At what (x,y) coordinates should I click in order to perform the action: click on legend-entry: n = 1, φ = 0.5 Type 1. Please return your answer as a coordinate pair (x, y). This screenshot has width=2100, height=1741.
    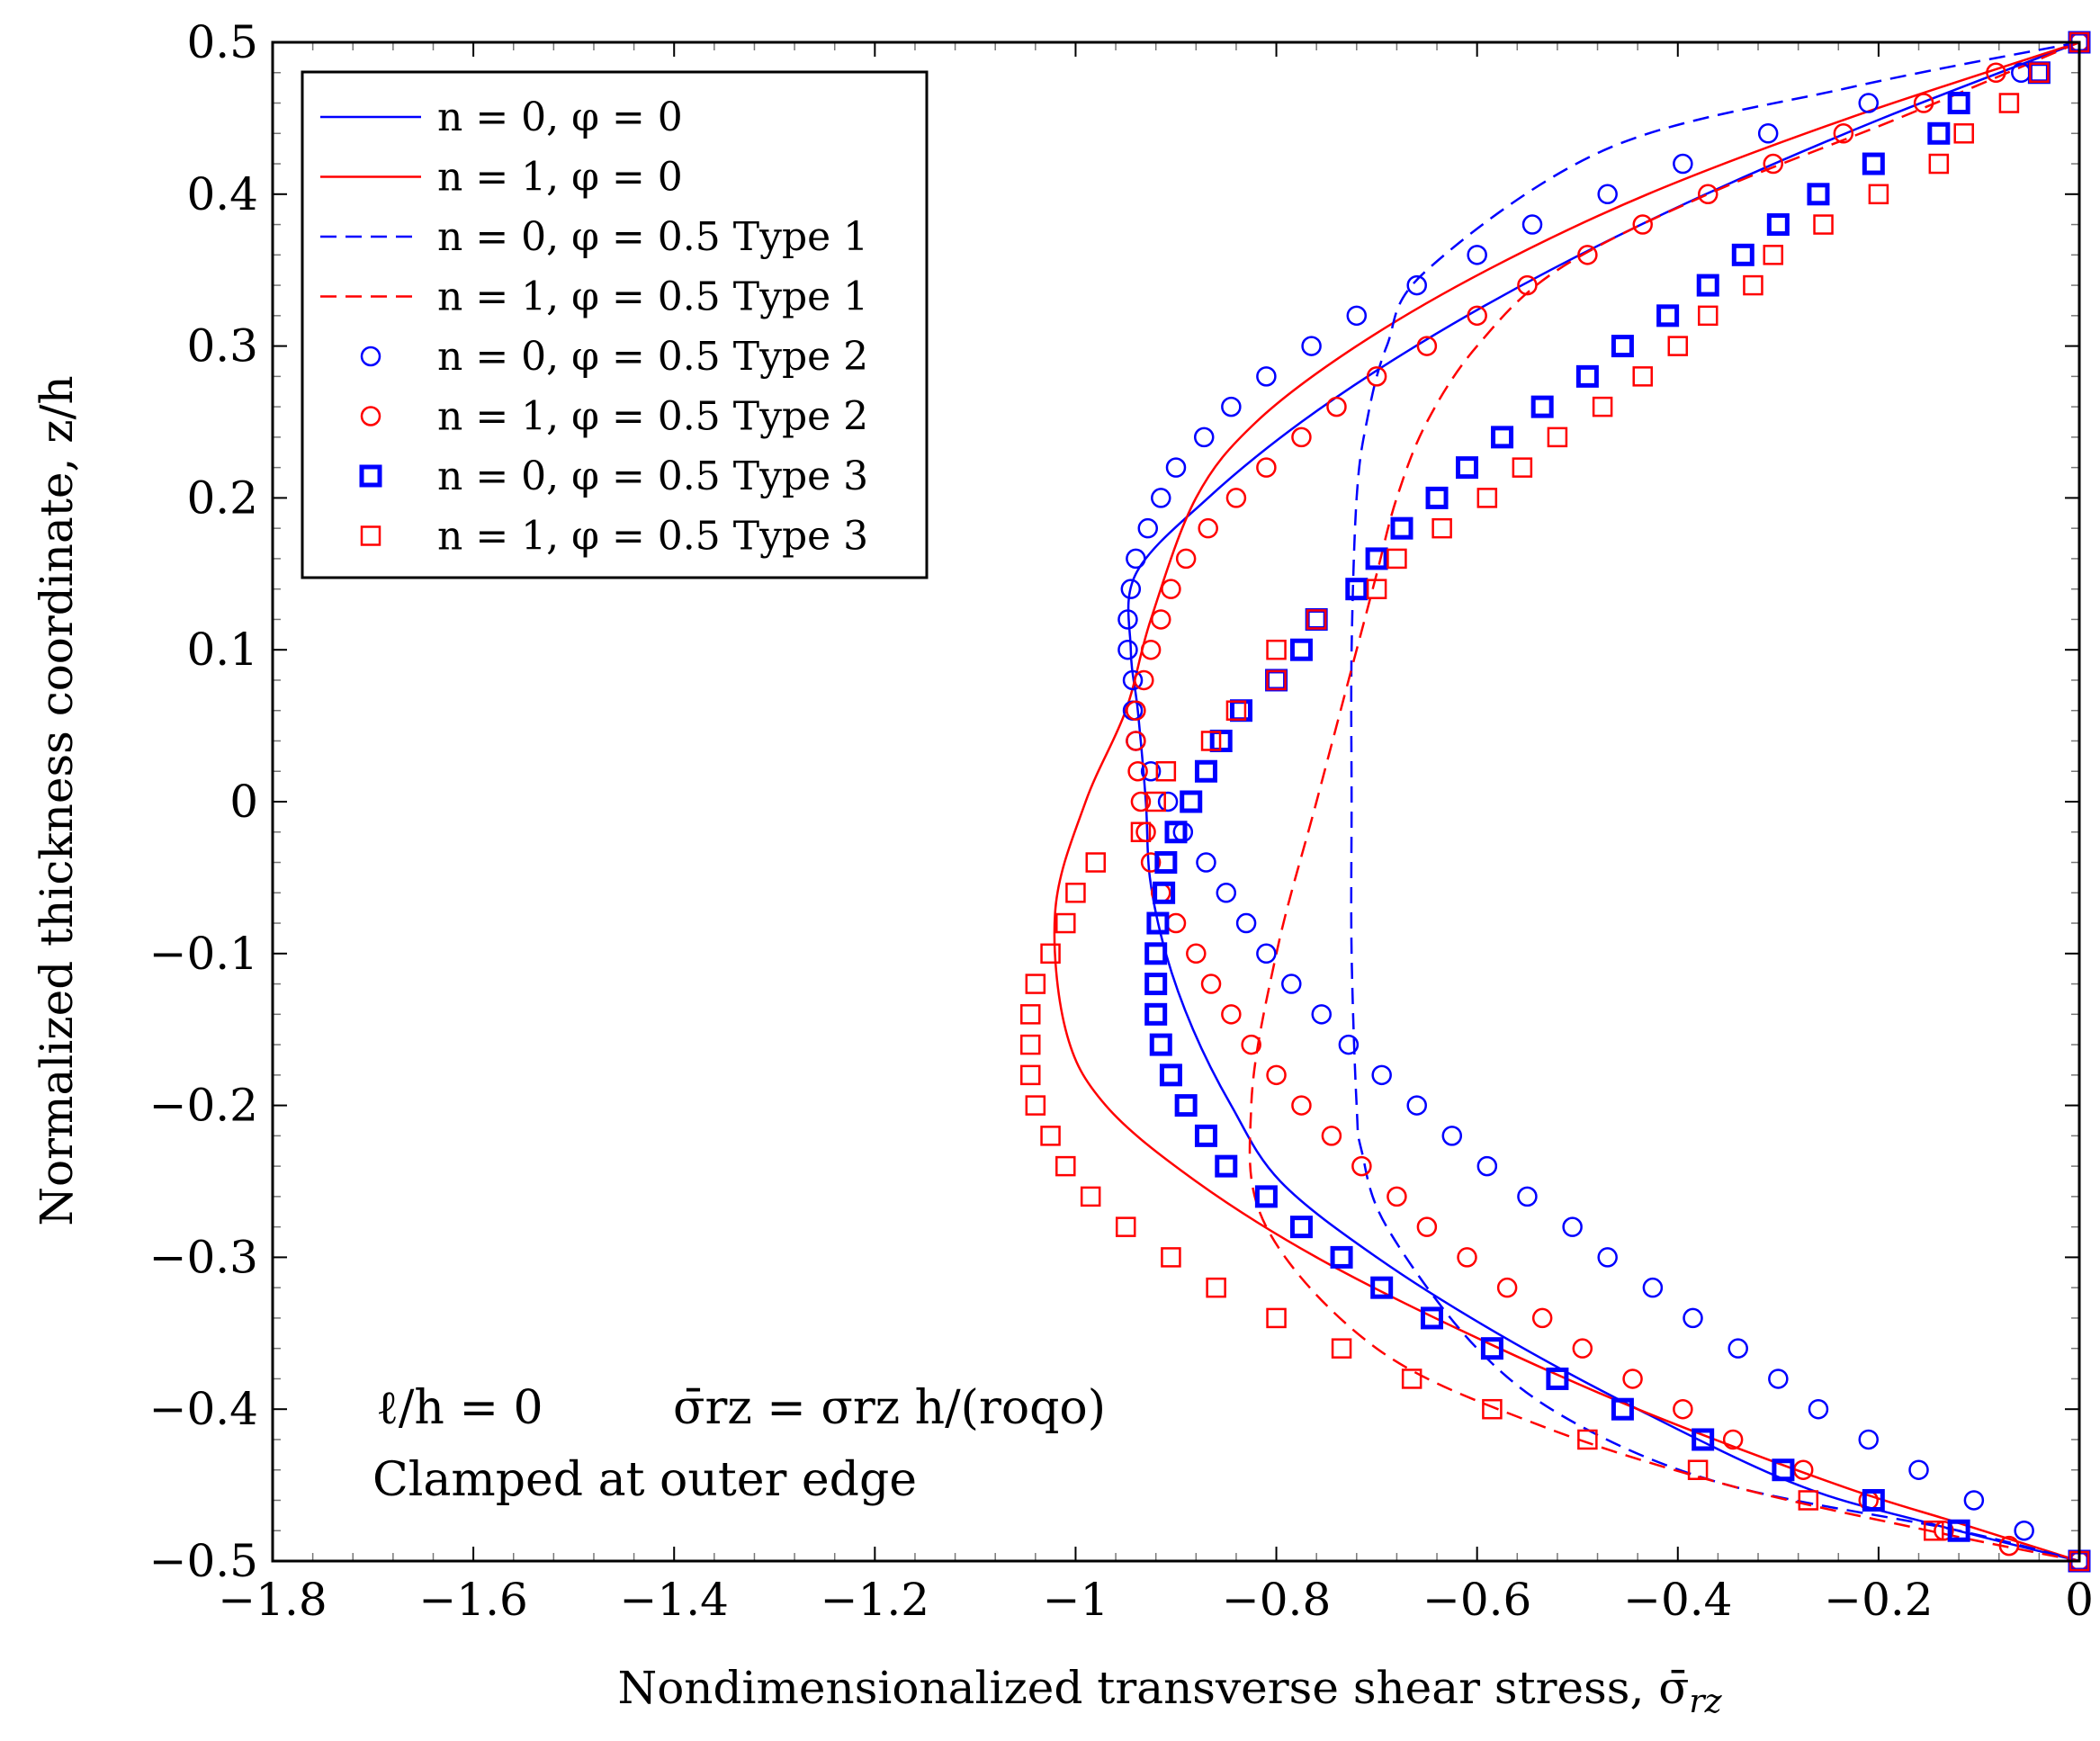
    Looking at the image, I should click on (594, 297).